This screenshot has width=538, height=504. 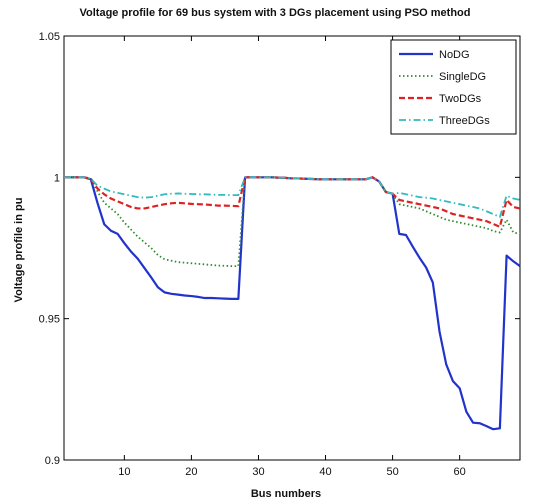 What do you see at coordinates (52, 461) in the screenshot?
I see `y-tick-label: 0.9` at bounding box center [52, 461].